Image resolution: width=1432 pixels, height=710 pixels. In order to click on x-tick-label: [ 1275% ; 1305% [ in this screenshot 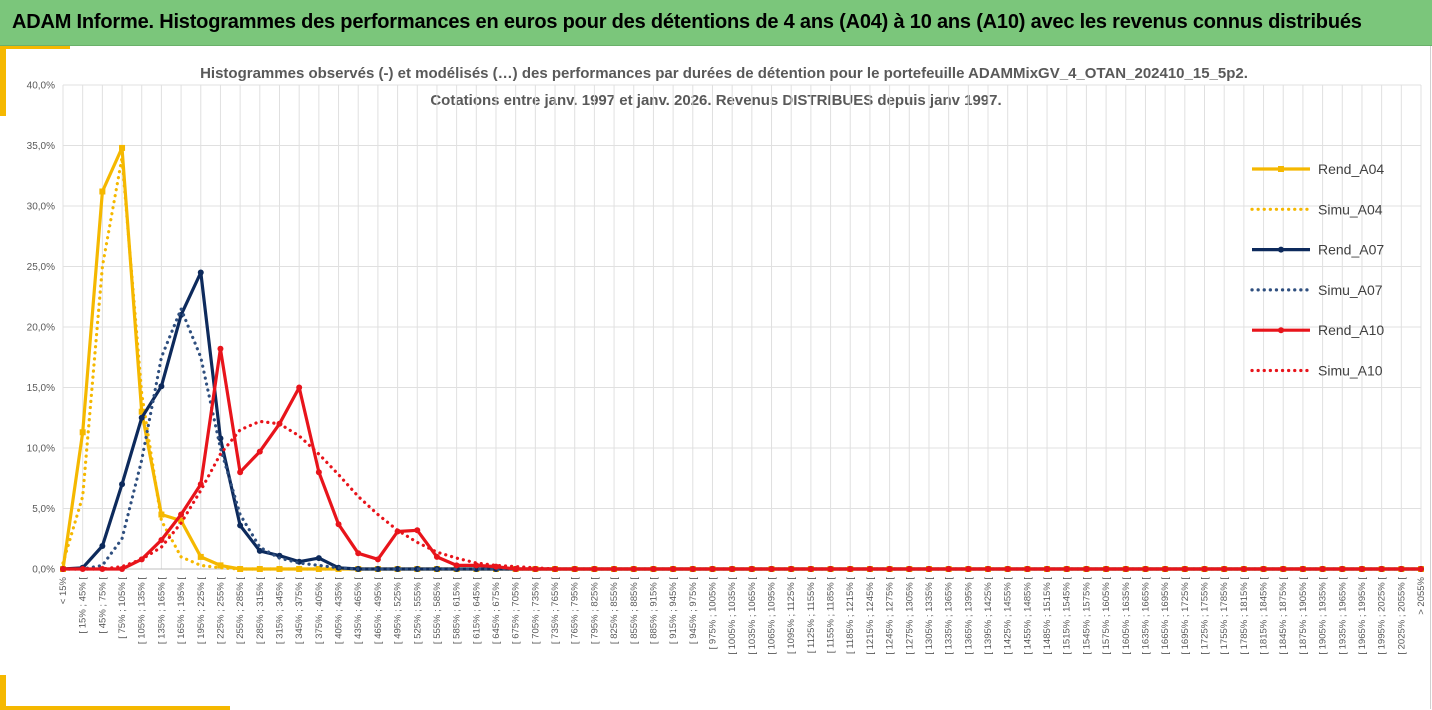, I will do `click(909, 616)`.